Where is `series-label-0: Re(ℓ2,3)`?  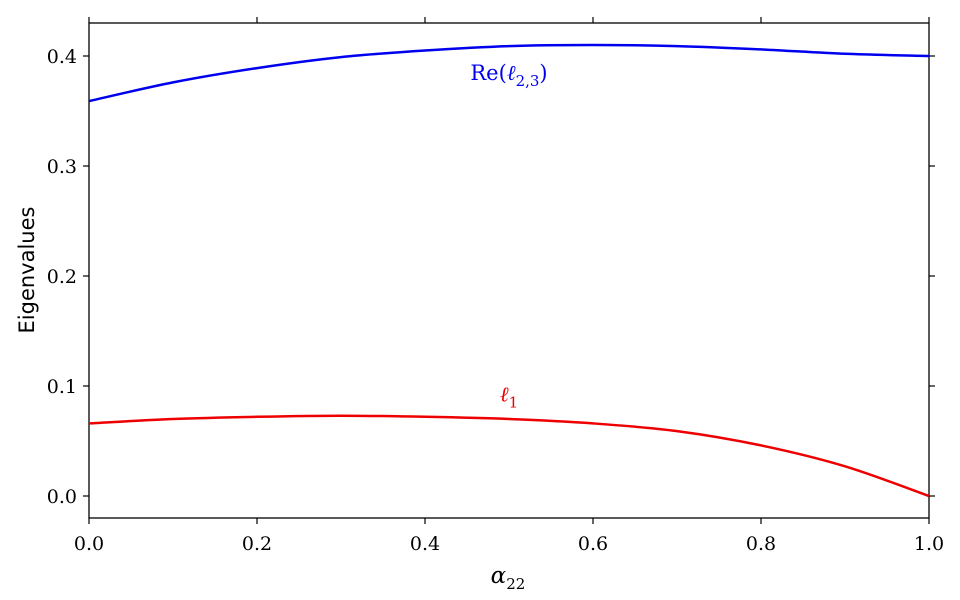 series-label-0: Re(ℓ2,3) is located at coordinates (508, 75).